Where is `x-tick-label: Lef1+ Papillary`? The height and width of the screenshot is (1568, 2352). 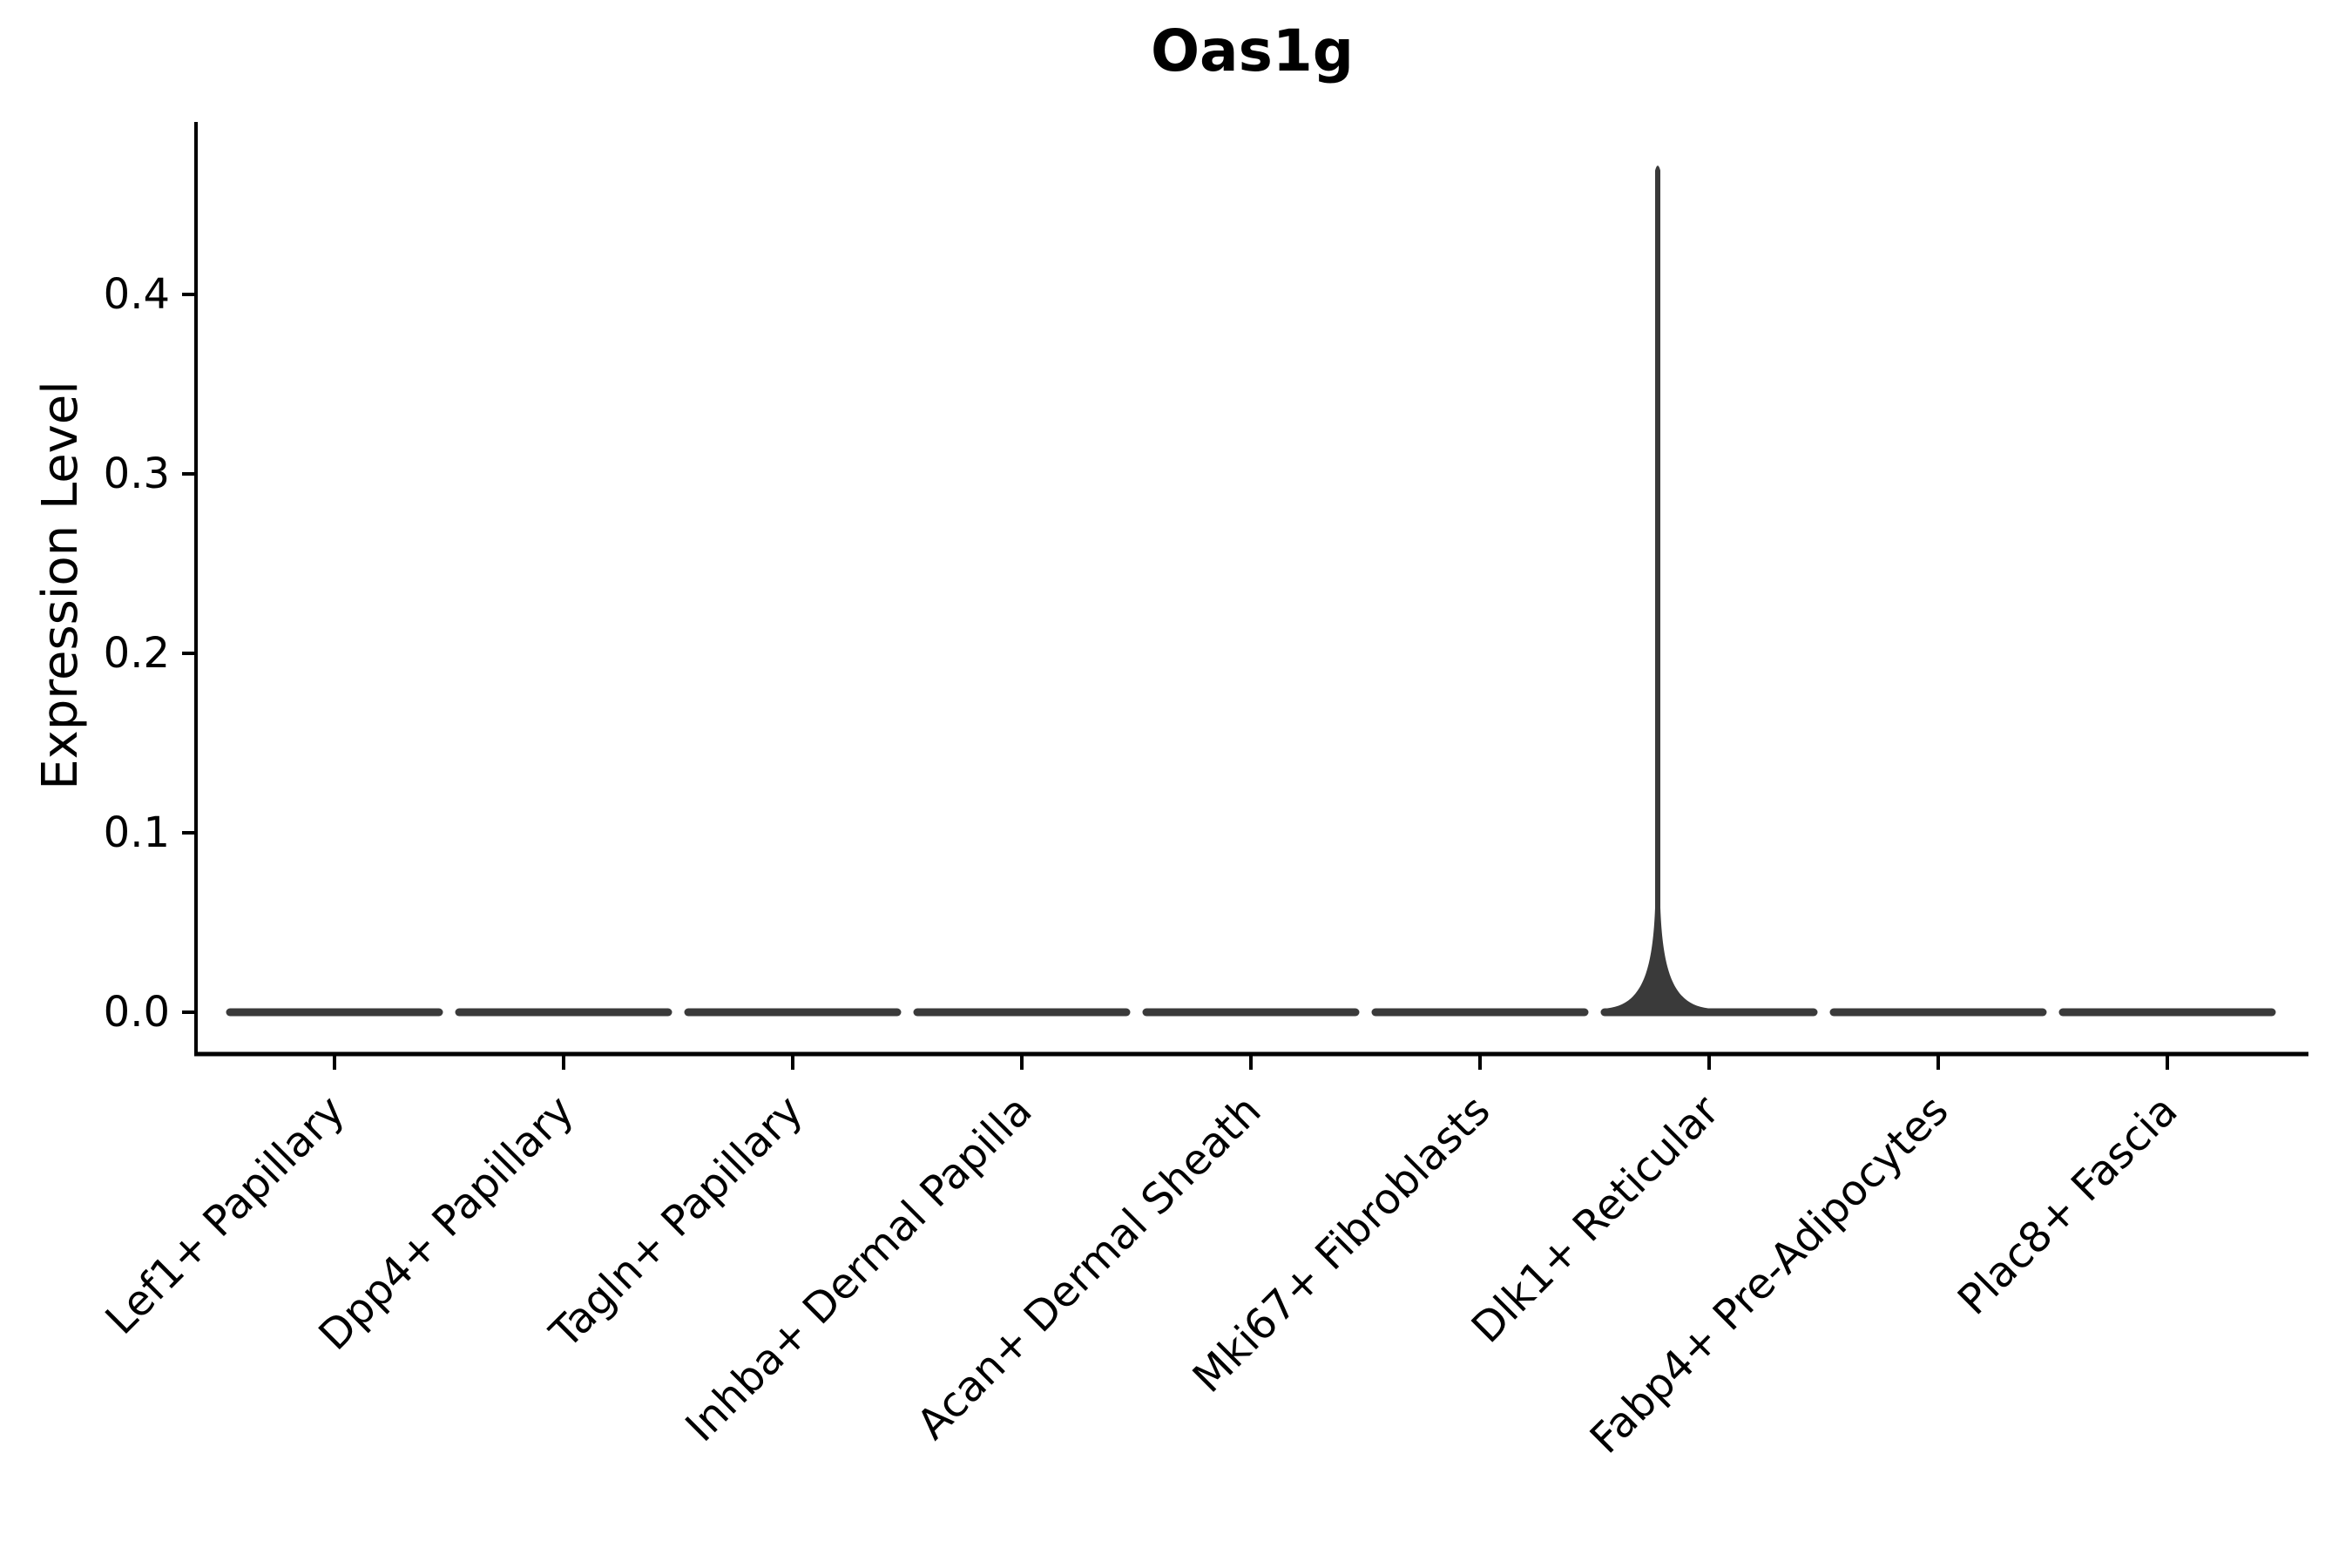
x-tick-label: Lef1+ Papillary is located at coordinates (226, 1215).